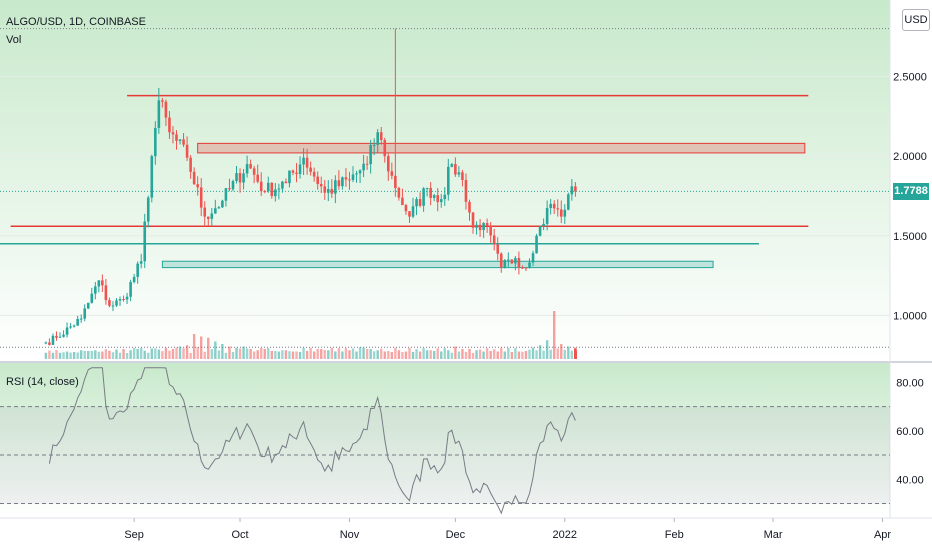 This screenshot has width=932, height=550. I want to click on rsi-legend-label: RSI (14, close), so click(42, 382).